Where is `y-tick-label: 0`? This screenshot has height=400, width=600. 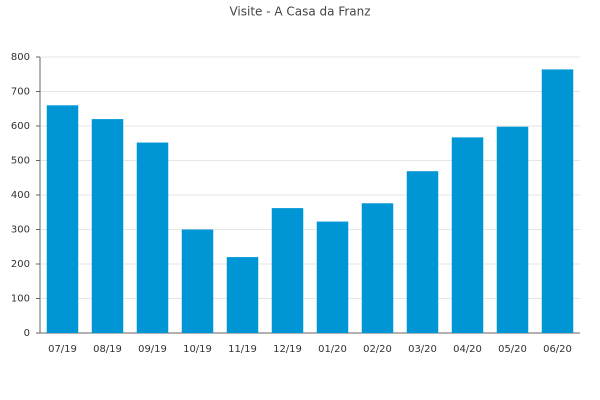 y-tick-label: 0 is located at coordinates (27, 333).